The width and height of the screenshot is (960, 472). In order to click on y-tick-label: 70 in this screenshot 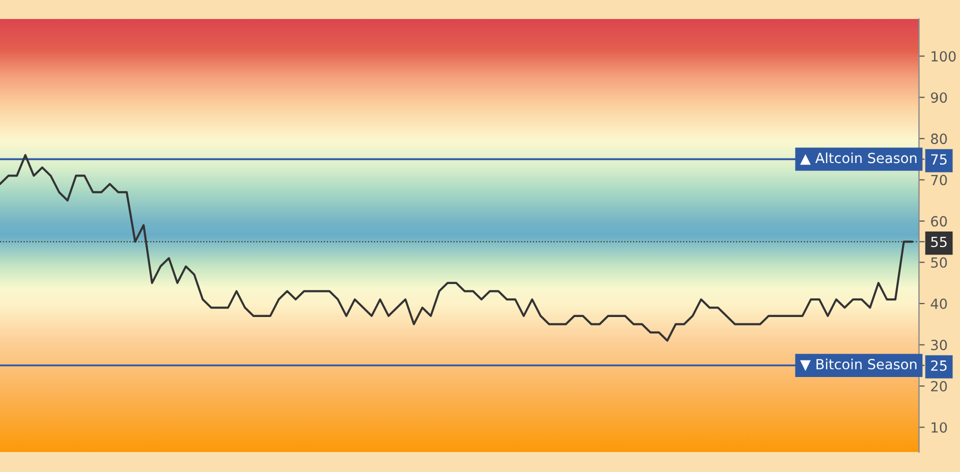, I will do `click(939, 180)`.